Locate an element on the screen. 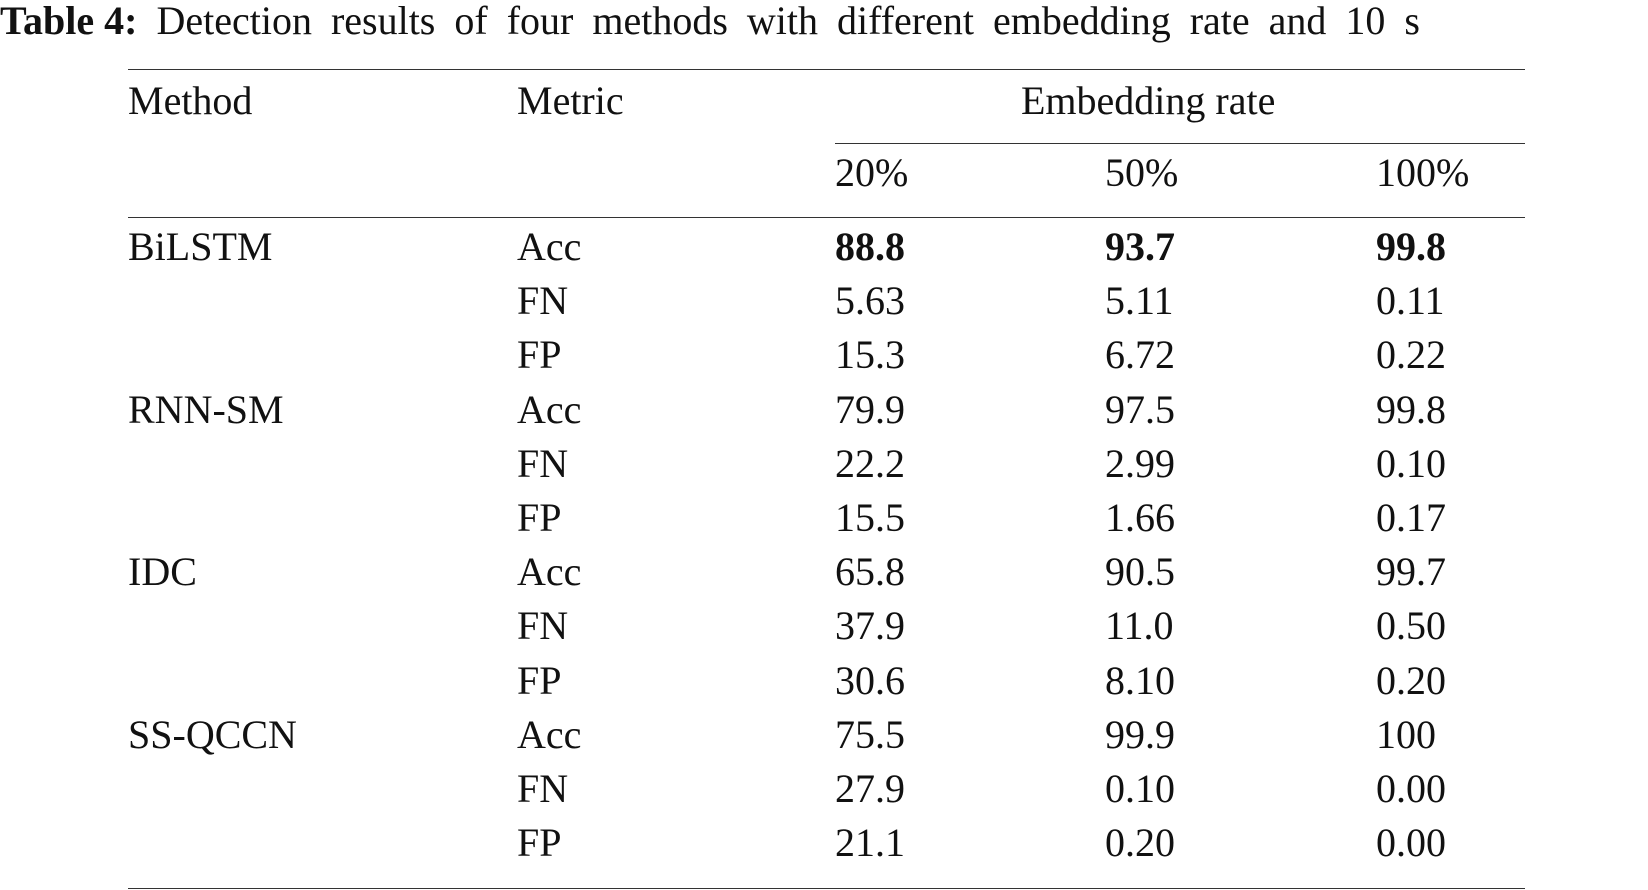 The width and height of the screenshot is (1648, 890). cell-rate-20: 79.9 is located at coordinates (870, 409).